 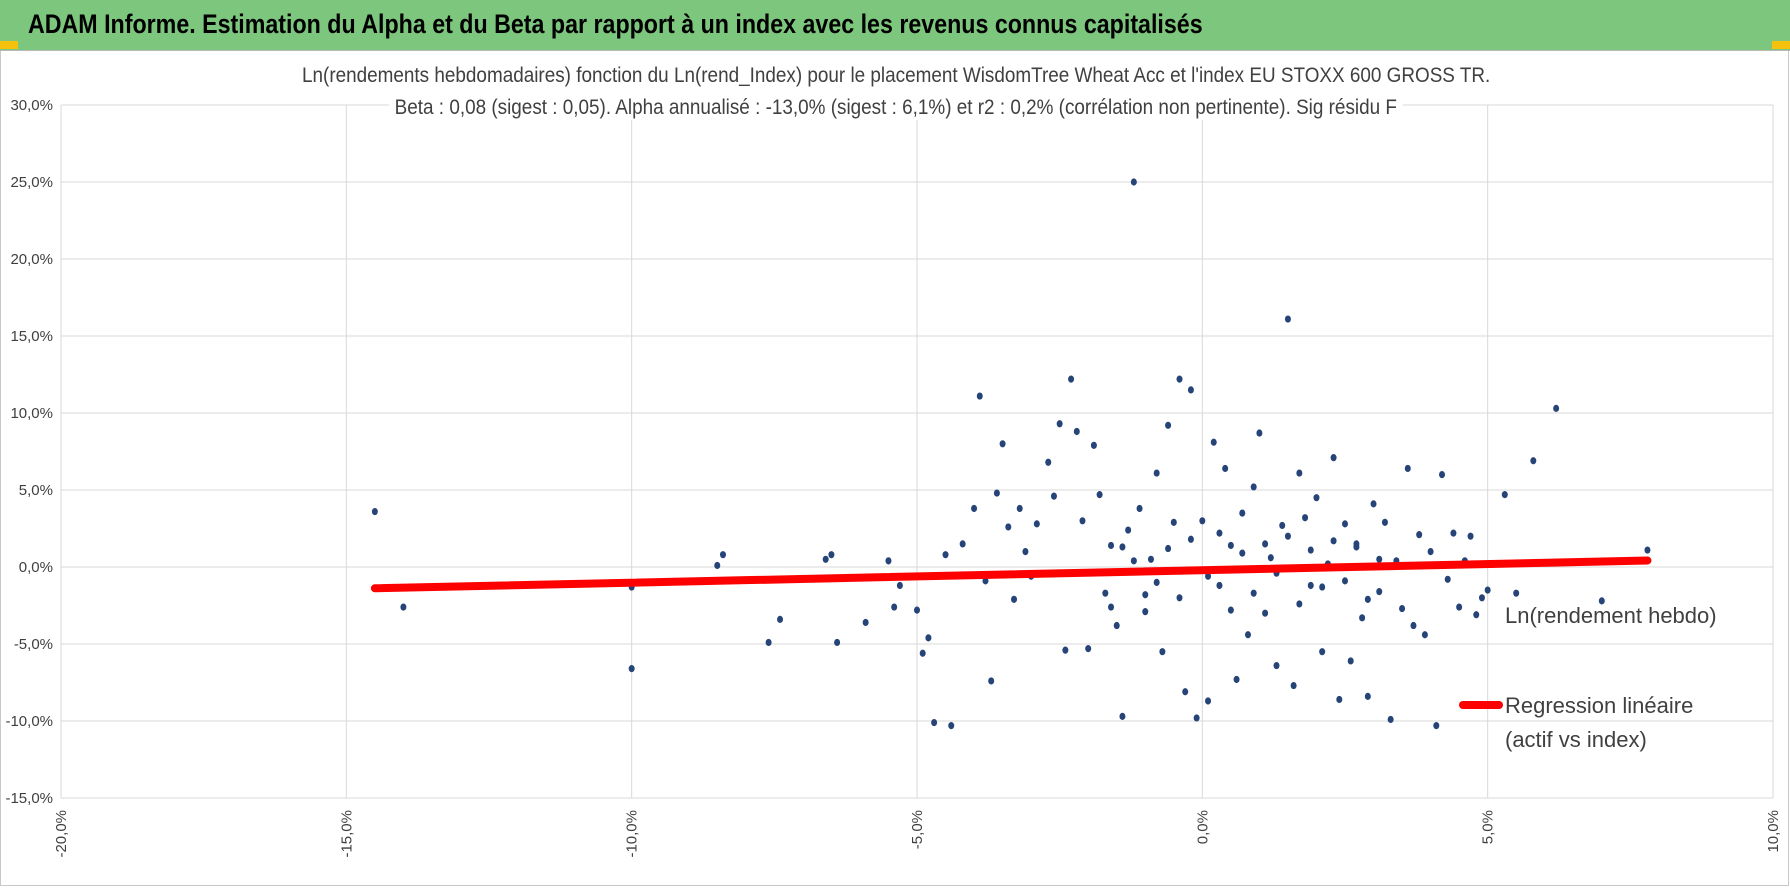 What do you see at coordinates (1773, 831) in the screenshot?
I see `x-tick-label: 10,0%` at bounding box center [1773, 831].